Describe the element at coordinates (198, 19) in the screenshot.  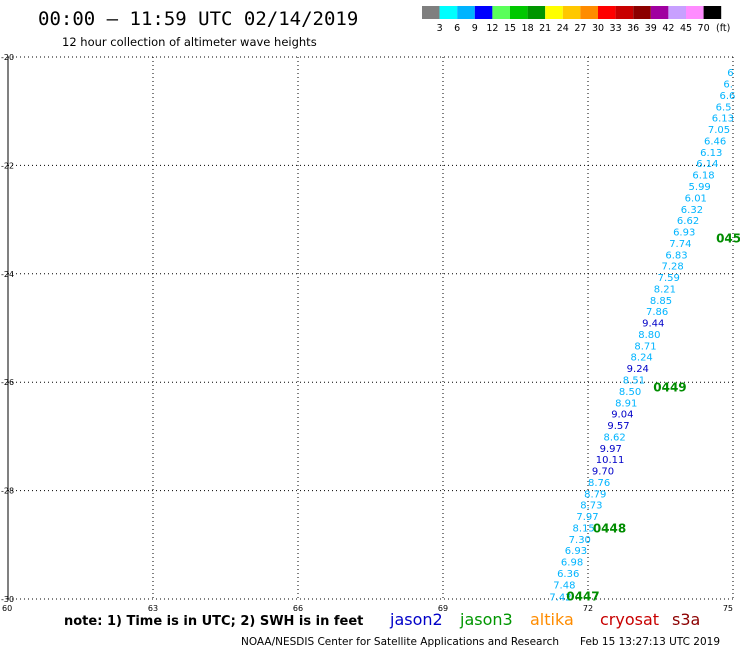
I see `chart-title: 00:00 – 11:59 UTC 02/14/2019` at that location.